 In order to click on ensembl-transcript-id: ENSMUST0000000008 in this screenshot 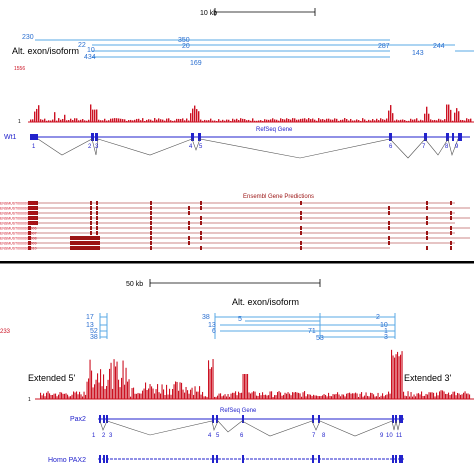, I will do `click(18, 239)`.